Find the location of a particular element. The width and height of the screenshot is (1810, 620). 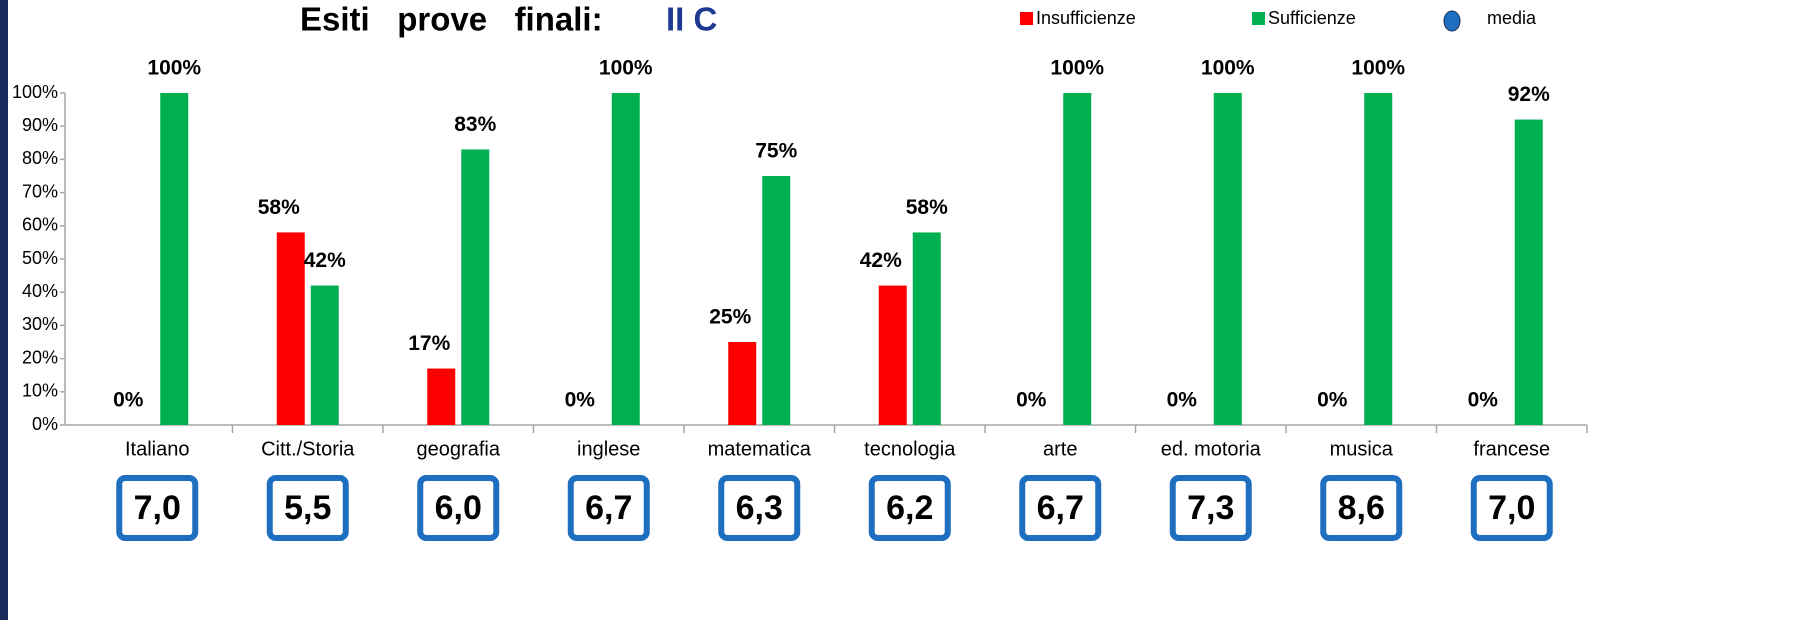

legend-label: media is located at coordinates (1512, 18).